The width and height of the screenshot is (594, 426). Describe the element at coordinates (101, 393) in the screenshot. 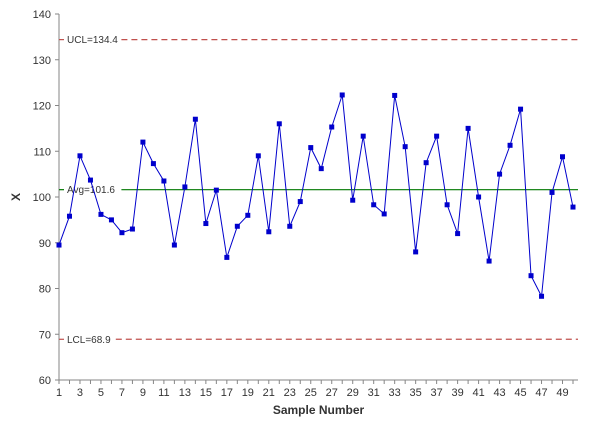

I see `x-tick-label: 5` at that location.